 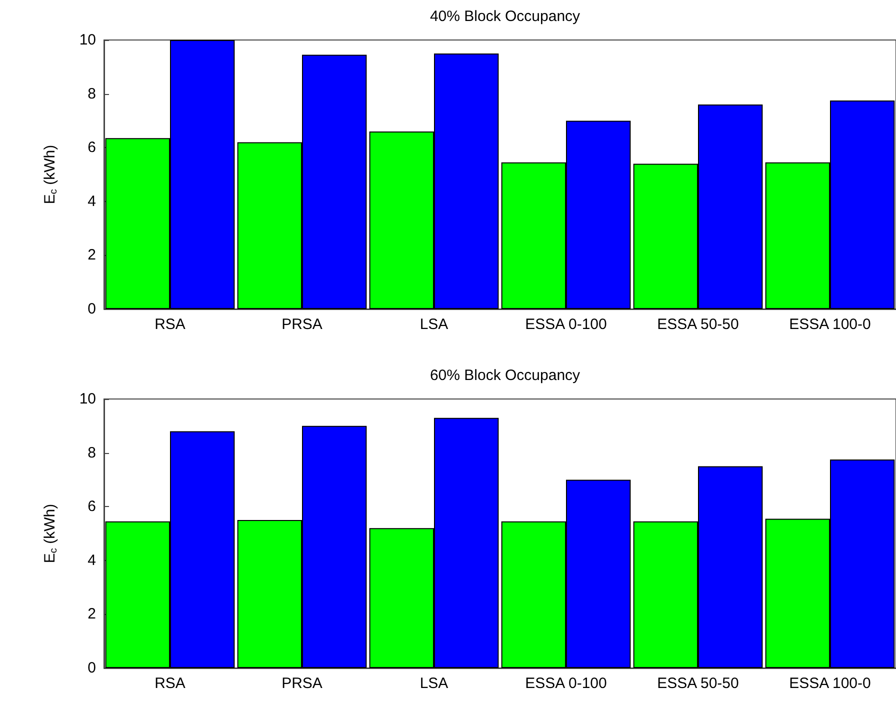 I want to click on chart-title: 60% Block Occupancy, so click(x=505, y=375).